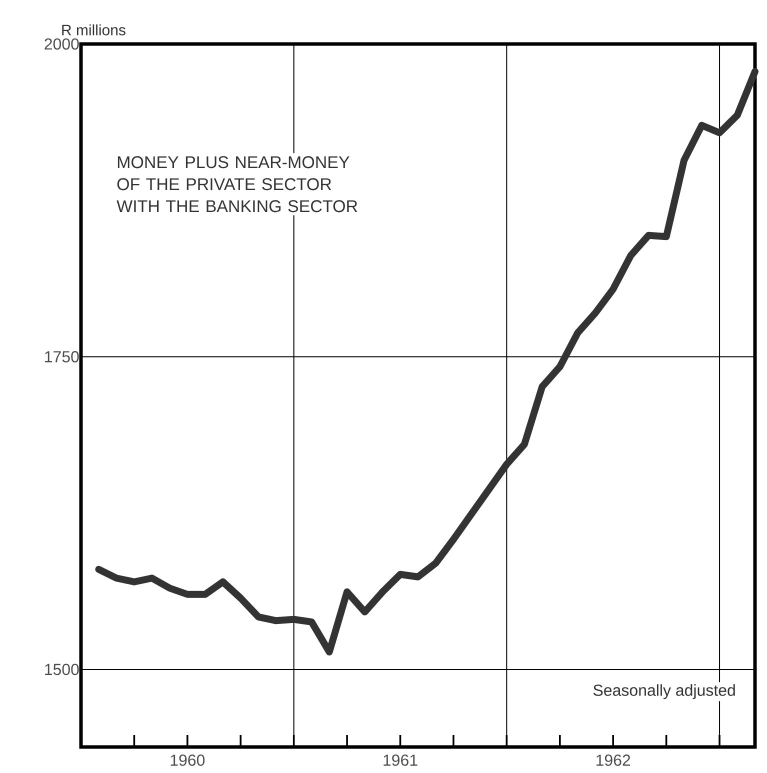 Image resolution: width=767 pixels, height=773 pixels. What do you see at coordinates (61, 44) in the screenshot?
I see `y-tick-label: 2000` at bounding box center [61, 44].